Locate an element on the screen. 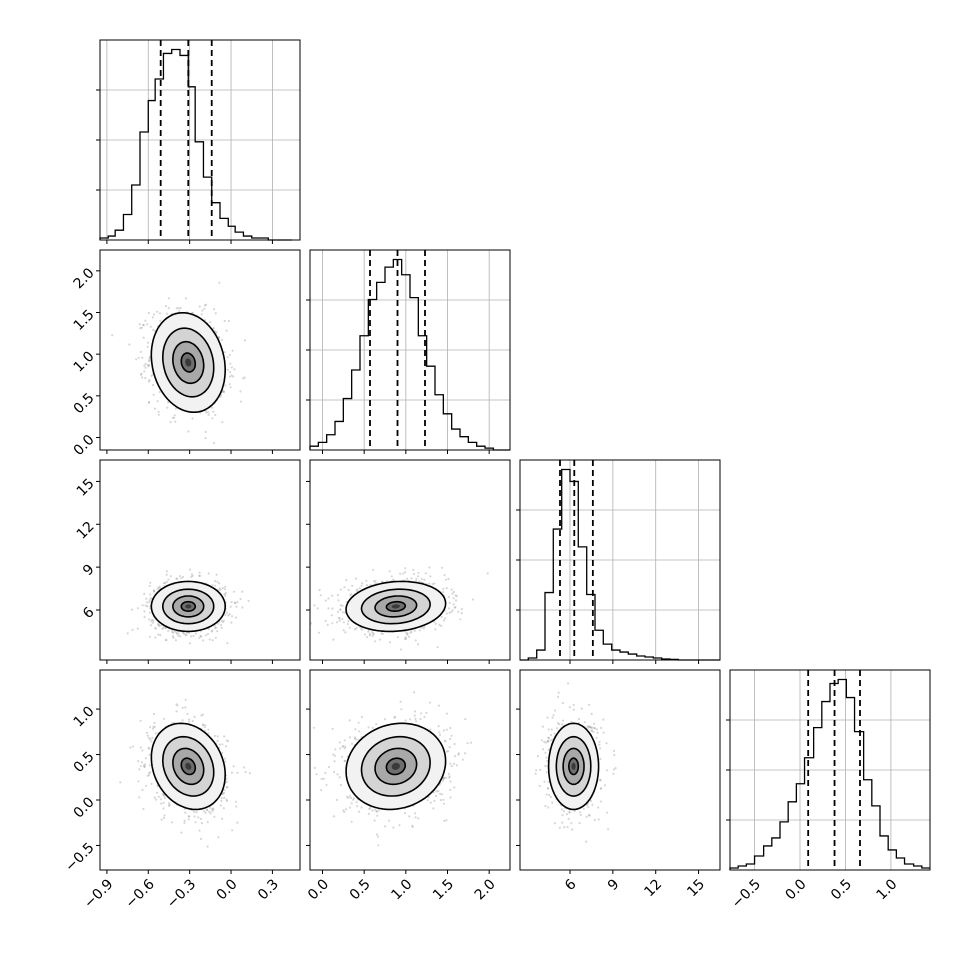 The width and height of the screenshot is (970, 970). panel-frame is located at coordinates (200, 350).